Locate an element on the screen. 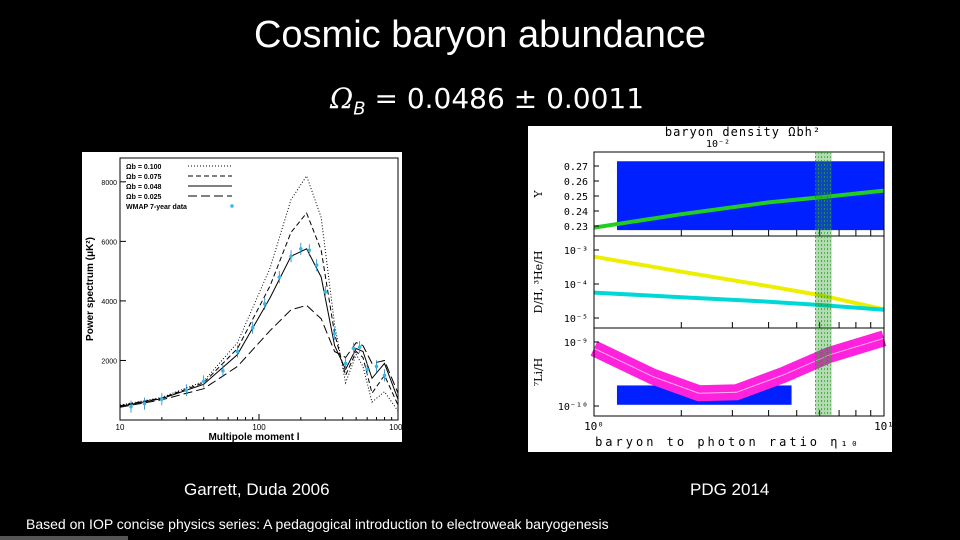 This screenshot has width=960, height=540. x-tick-label: 10 is located at coordinates (120, 427).